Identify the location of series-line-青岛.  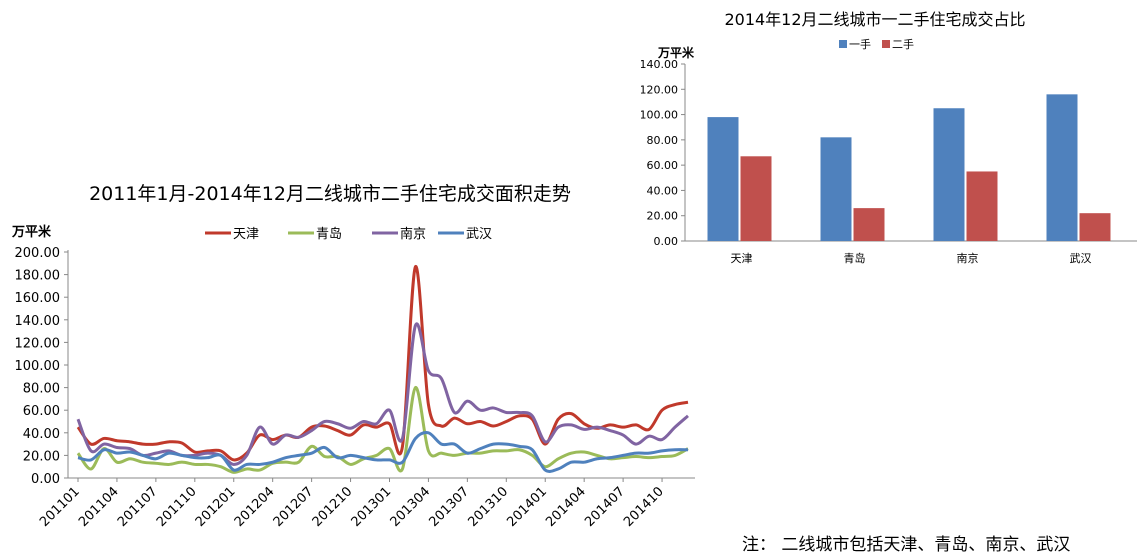
(382, 430).